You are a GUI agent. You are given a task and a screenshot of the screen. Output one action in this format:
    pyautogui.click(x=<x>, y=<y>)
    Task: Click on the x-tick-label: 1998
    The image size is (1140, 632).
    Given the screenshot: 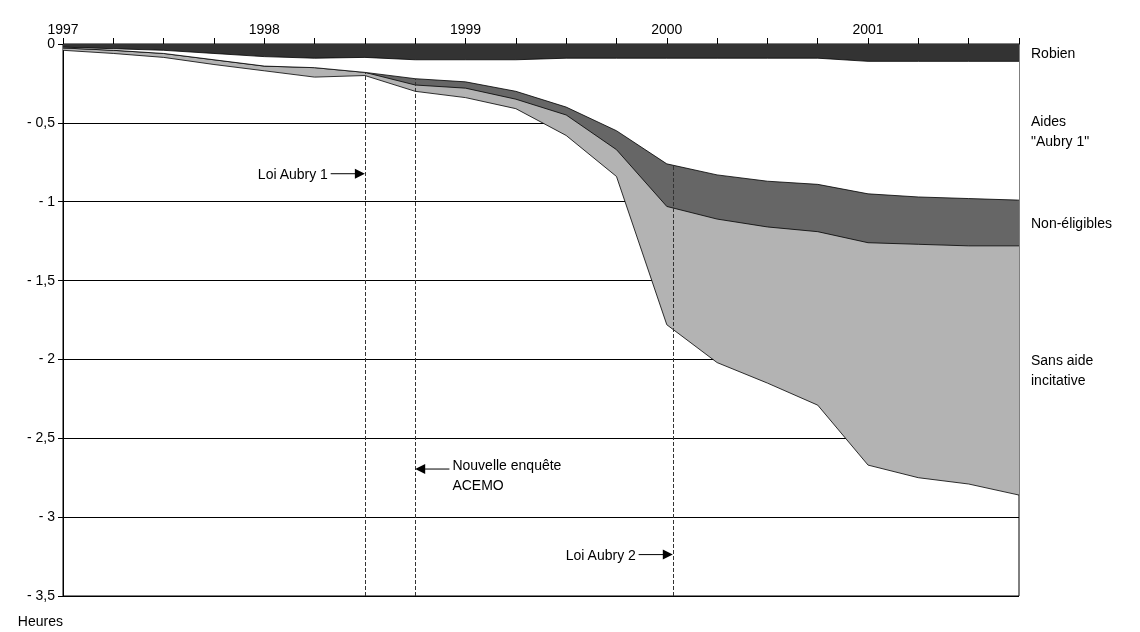 What is the action you would take?
    pyautogui.click(x=264, y=29)
    